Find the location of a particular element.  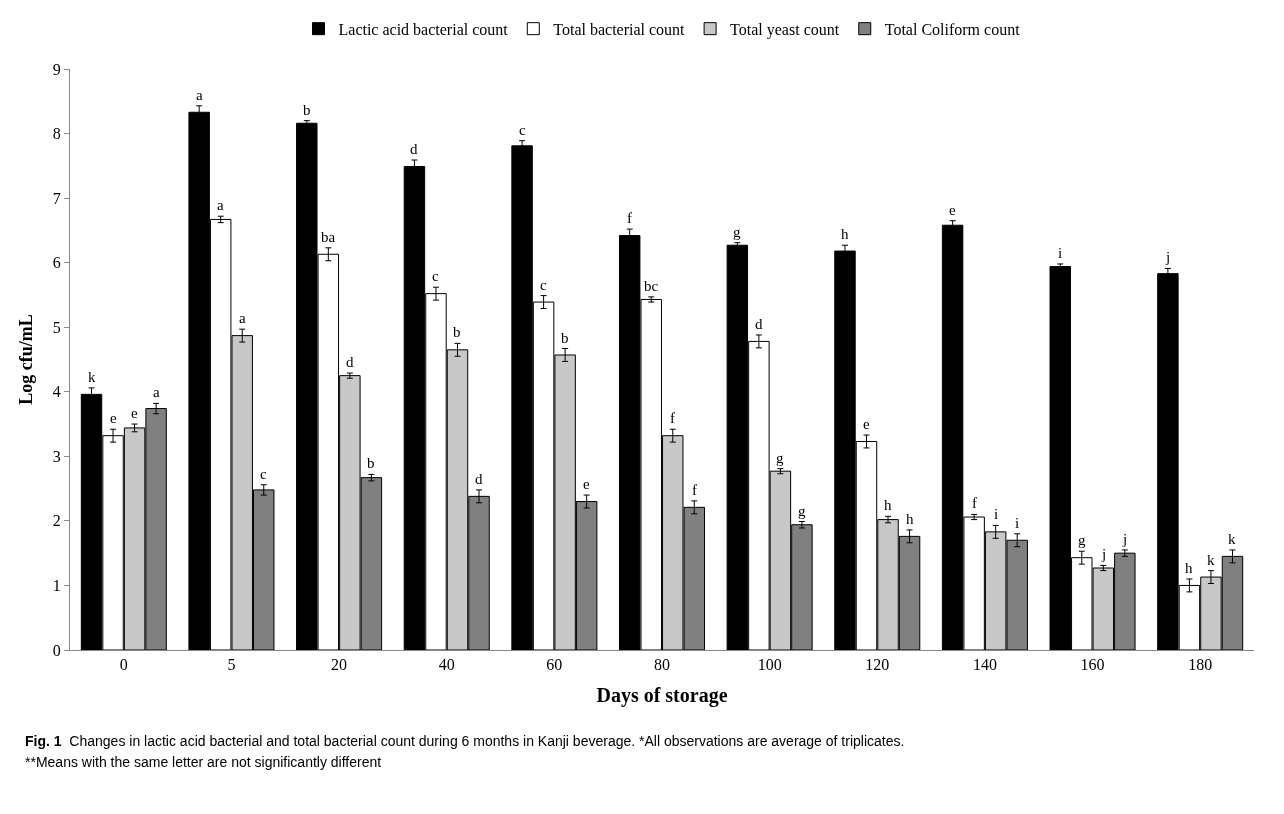

y-axis-title: Log cfu/mL is located at coordinates (26, 359).